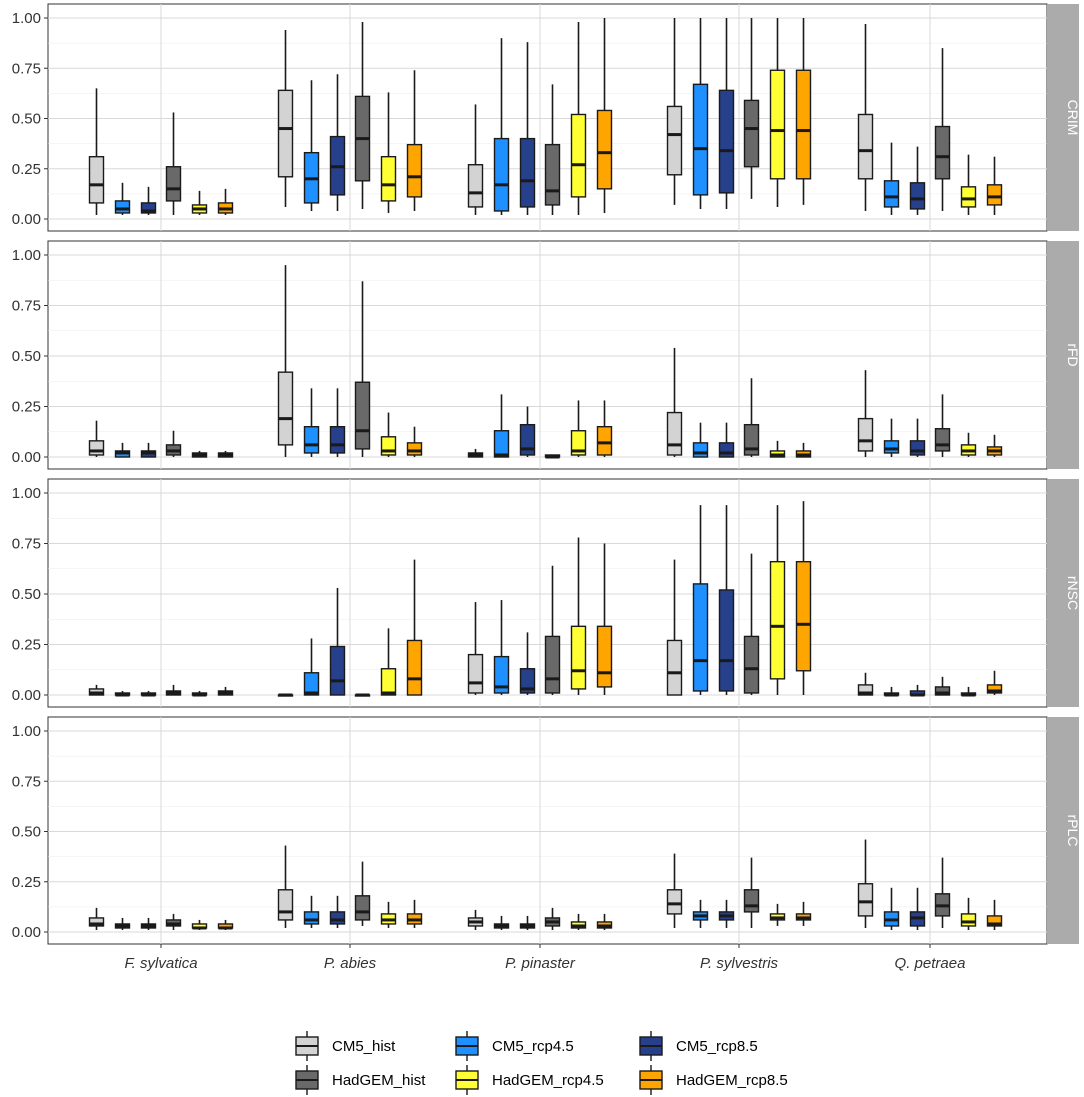  Describe the element at coordinates (1073, 354) in the screenshot. I see `facet-strip-label: rFD` at that location.